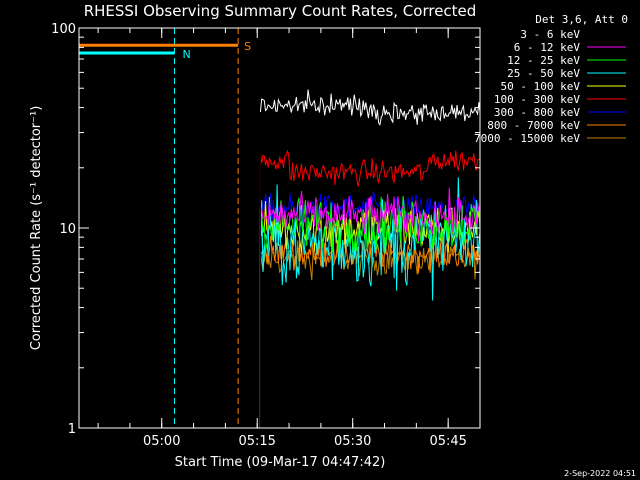 The height and width of the screenshot is (480, 640). What do you see at coordinates (527, 138) in the screenshot?
I see `legend-label-8: 7000 - 15000 keV` at bounding box center [527, 138].